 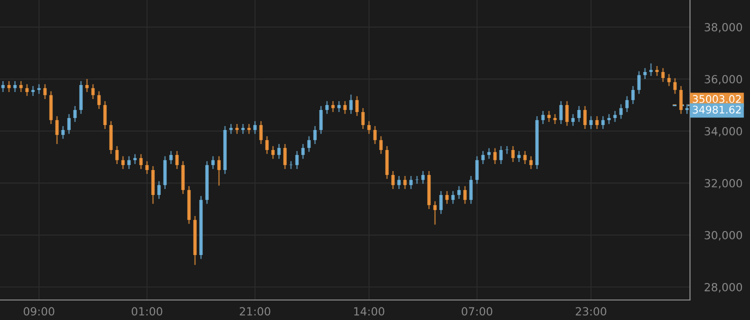 What do you see at coordinates (255, 311) in the screenshot?
I see `x-tick-label: 21:00` at bounding box center [255, 311].